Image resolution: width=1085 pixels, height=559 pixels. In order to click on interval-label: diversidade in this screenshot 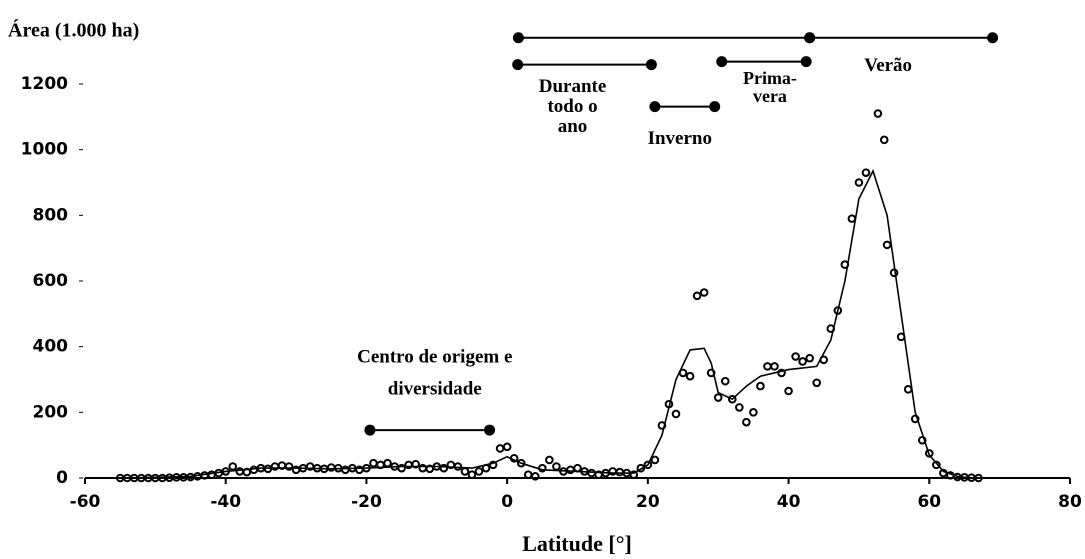, I will do `click(435, 388)`.